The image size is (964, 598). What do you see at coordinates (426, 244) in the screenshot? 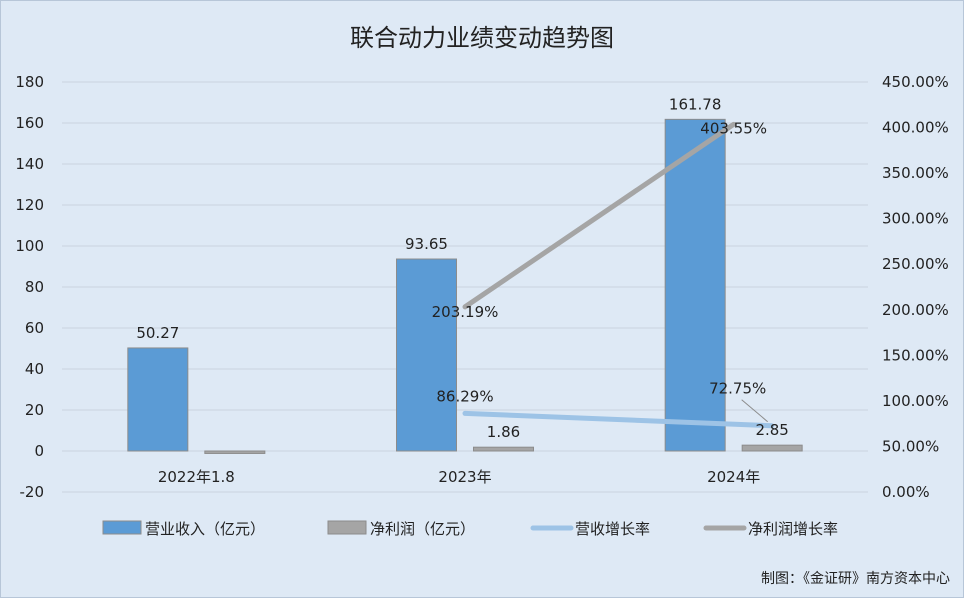
I see `bar-data-label: 93.65` at bounding box center [426, 244].